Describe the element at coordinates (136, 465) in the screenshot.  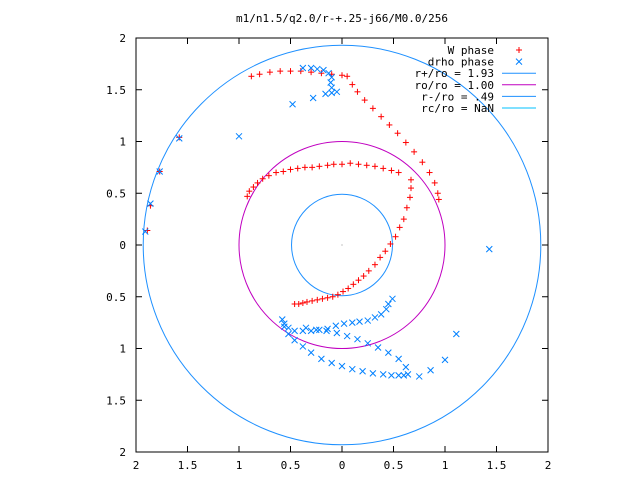
I see `x-tick-label: 2` at that location.